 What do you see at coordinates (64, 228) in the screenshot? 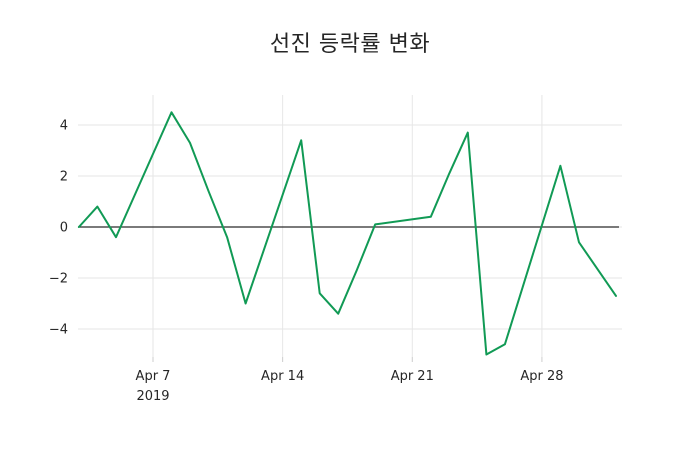
I see `y-tick-label: 0` at bounding box center [64, 228].